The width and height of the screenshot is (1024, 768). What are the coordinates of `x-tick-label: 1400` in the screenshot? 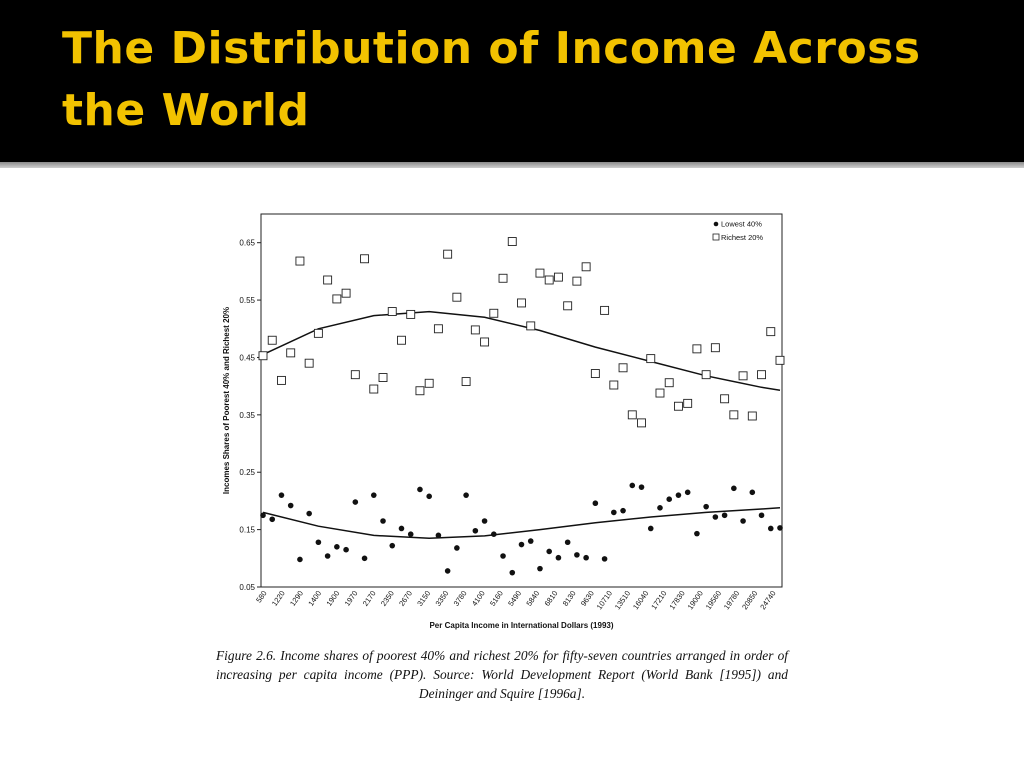 It's located at (314, 598).